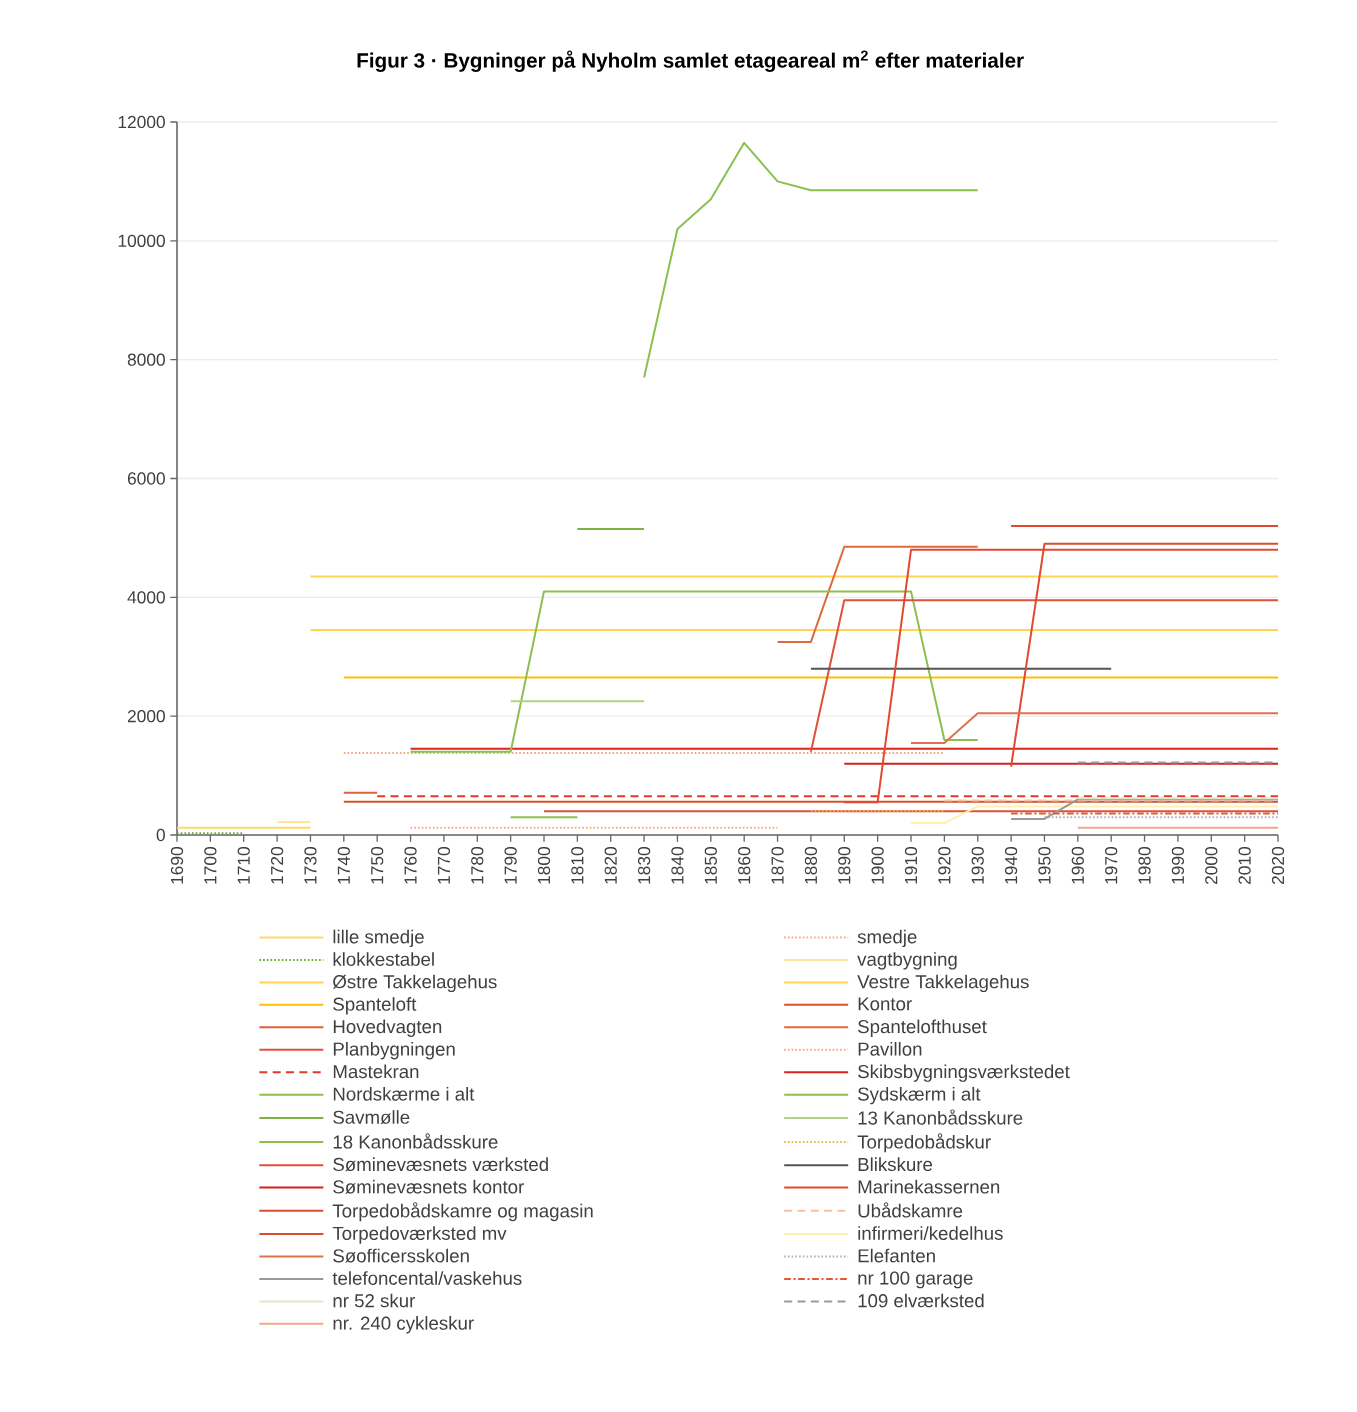  What do you see at coordinates (177, 865) in the screenshot?
I see `x-tick-label: 1690` at bounding box center [177, 865].